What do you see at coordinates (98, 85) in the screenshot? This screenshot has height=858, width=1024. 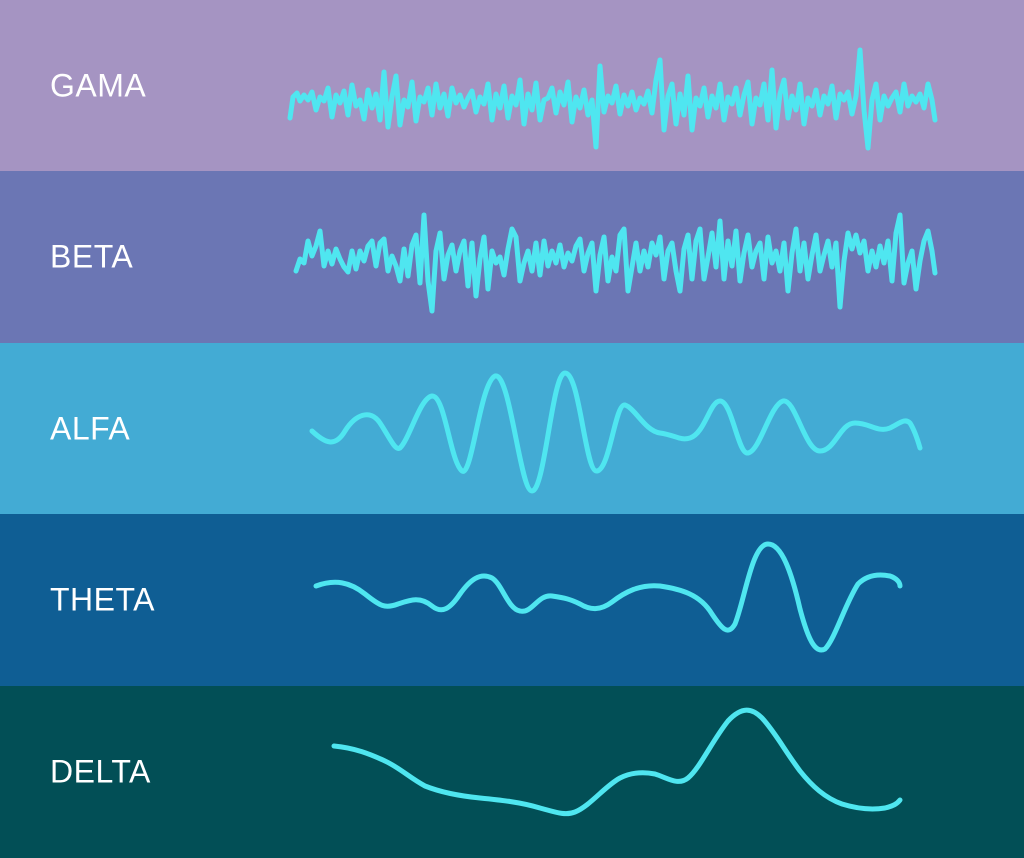 I see `band-label-gama: GAMA` at bounding box center [98, 85].